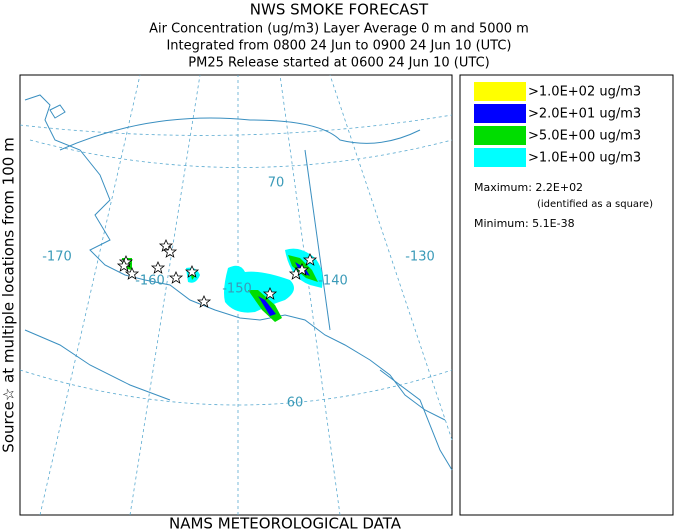 Image resolution: width=678 pixels, height=532 pixels. What do you see at coordinates (584, 158) in the screenshot?
I see `legend-label: >1.0E+00 ug/m3` at bounding box center [584, 158].